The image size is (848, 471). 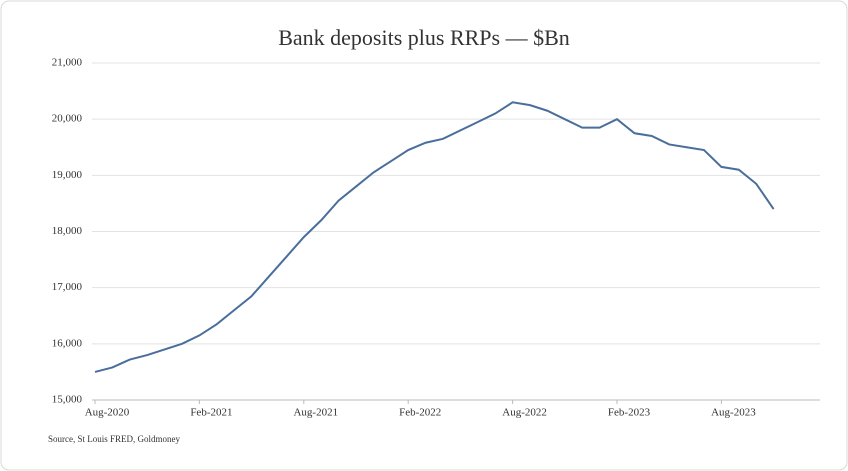 What do you see at coordinates (67, 231) in the screenshot?
I see `y-tick-label: 18,000` at bounding box center [67, 231].